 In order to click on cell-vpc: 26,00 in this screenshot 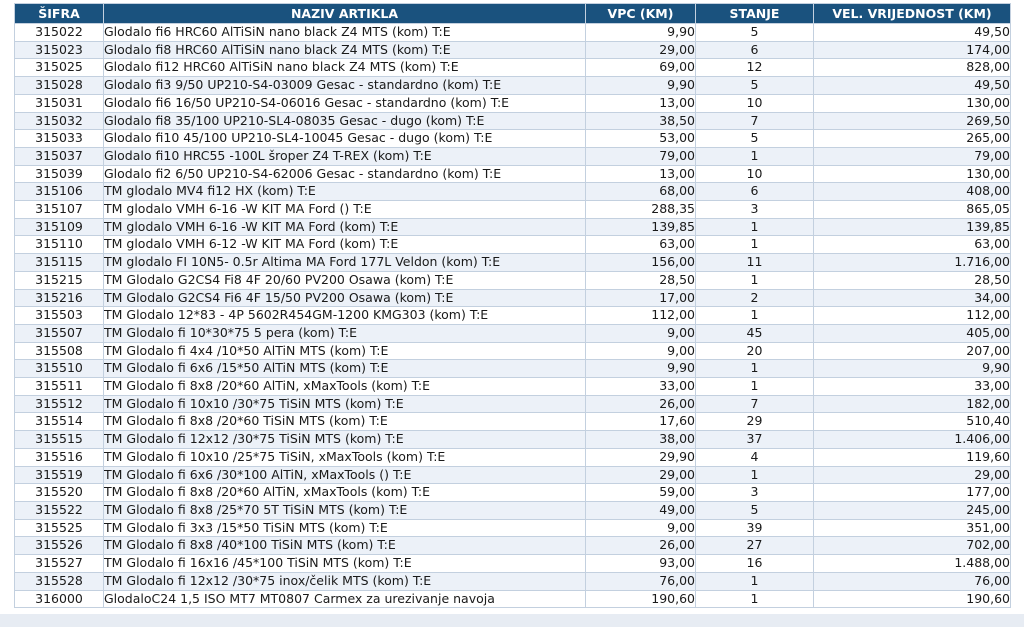, I will do `click(640, 404)`.